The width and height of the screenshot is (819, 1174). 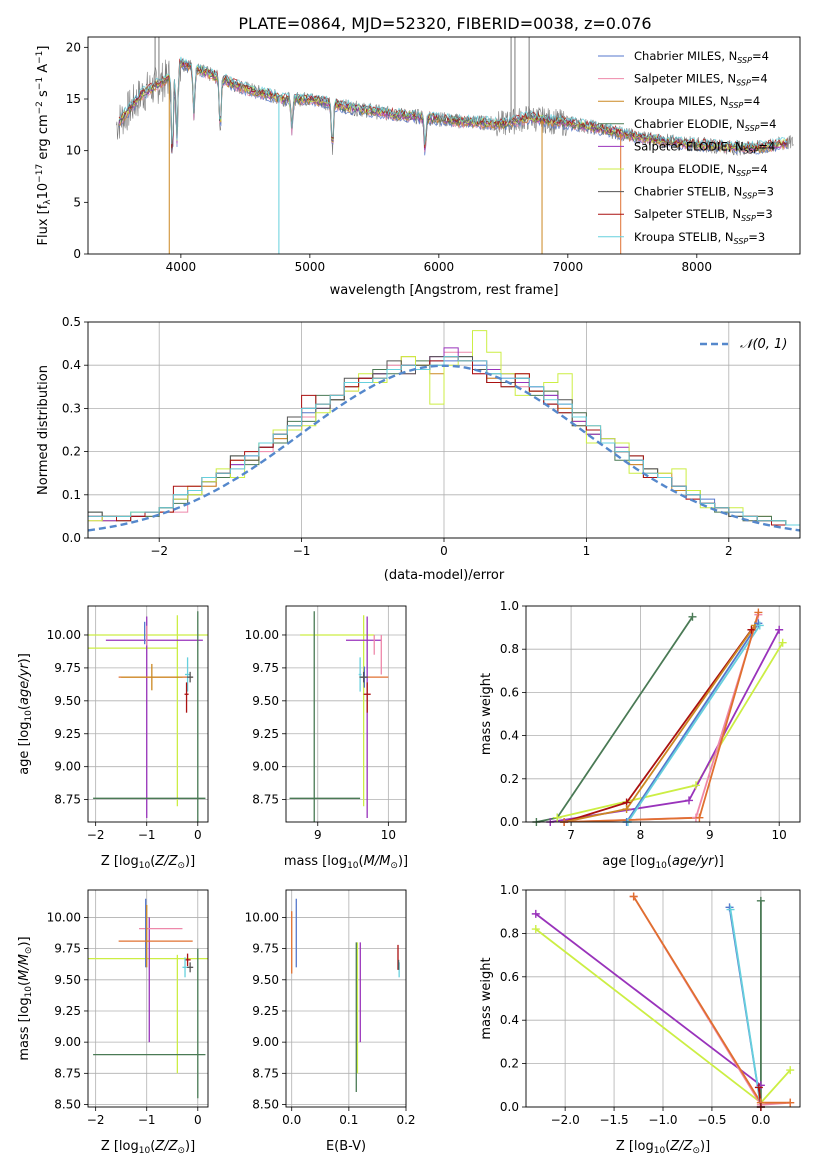 What do you see at coordinates (759, 625) in the screenshot?
I see `weight-marker-kroupa_stelib` at bounding box center [759, 625].